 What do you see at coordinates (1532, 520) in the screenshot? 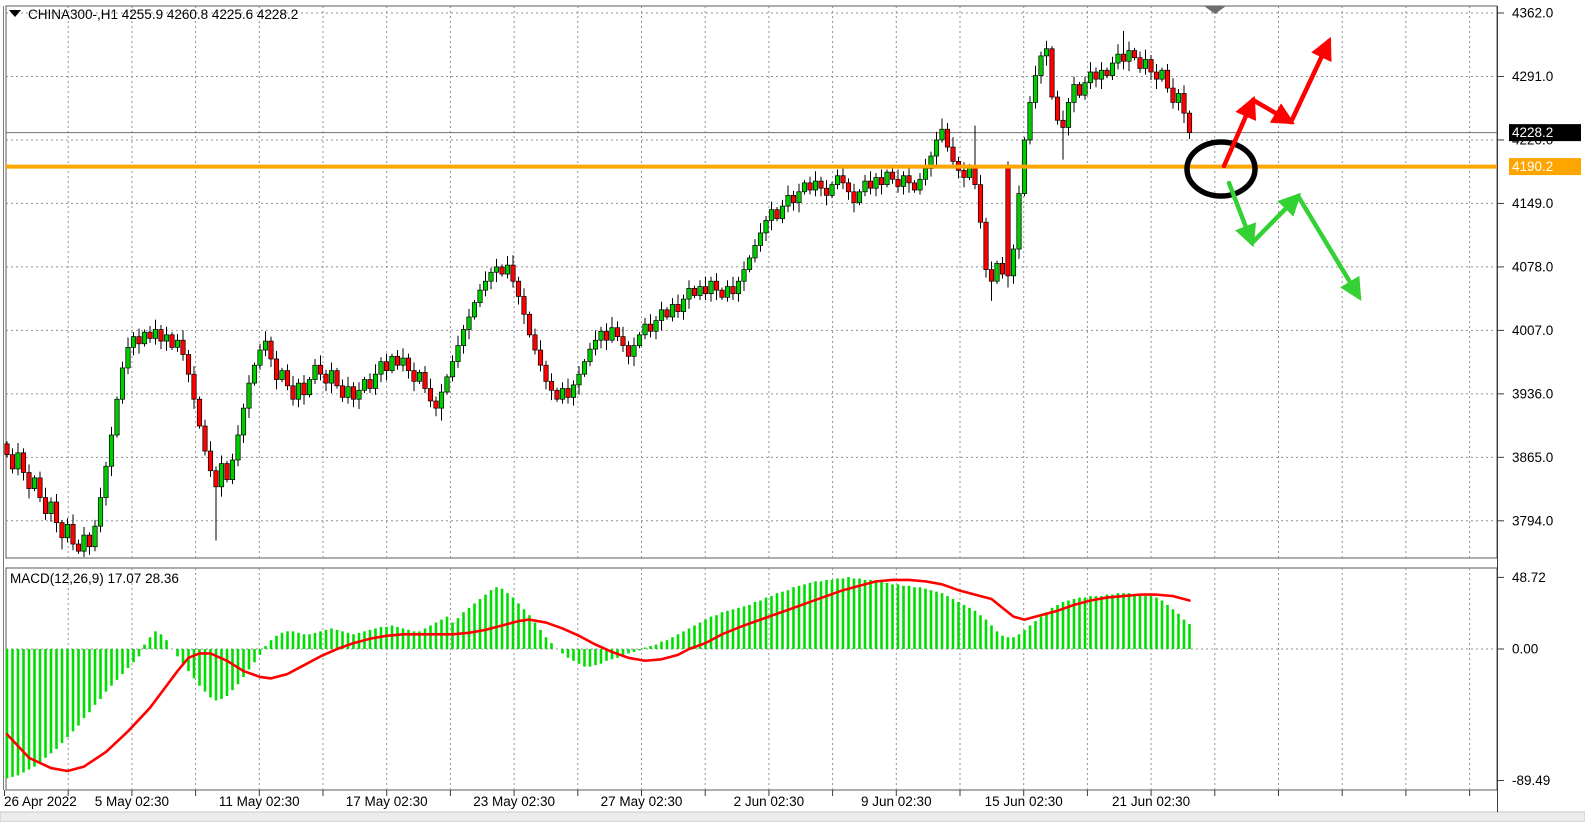
I see `price-axis-label: 3794.0` at bounding box center [1532, 520].